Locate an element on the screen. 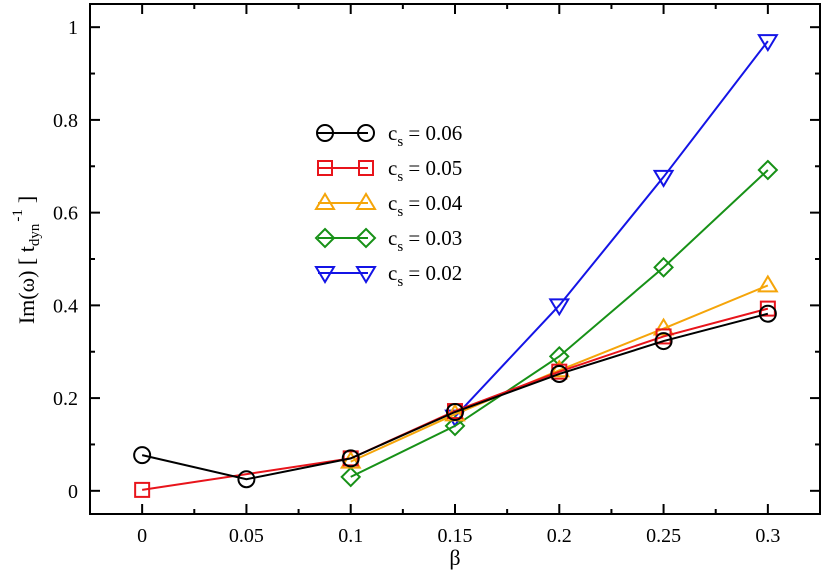 The image size is (822, 574). y-tick-label: 1 is located at coordinates (73, 28).